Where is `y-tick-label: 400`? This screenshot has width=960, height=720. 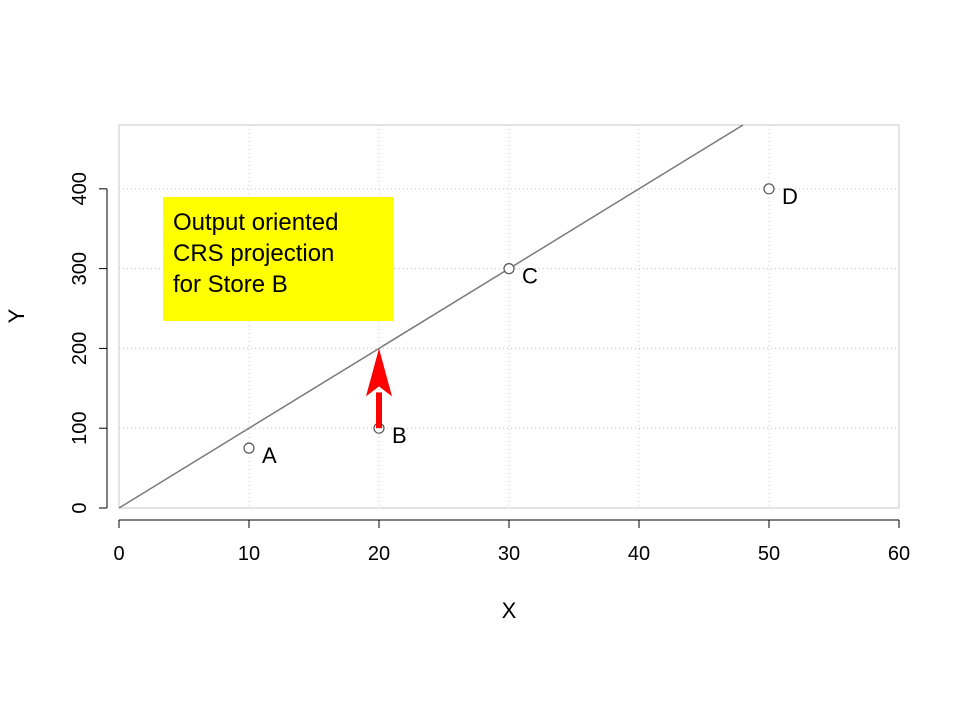 y-tick-label: 400 is located at coordinates (80, 188).